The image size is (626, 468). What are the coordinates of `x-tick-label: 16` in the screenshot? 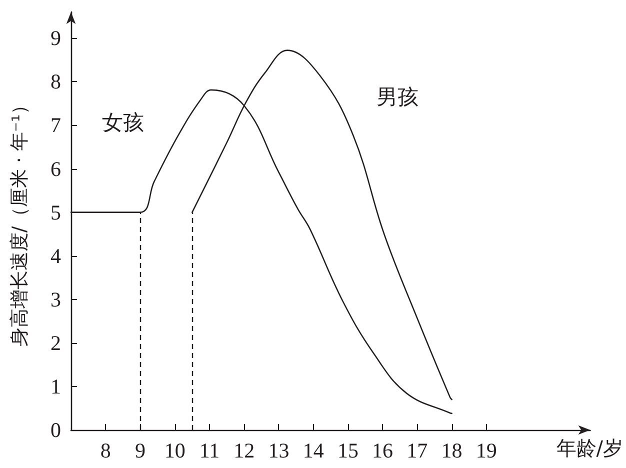 It's located at (383, 450).